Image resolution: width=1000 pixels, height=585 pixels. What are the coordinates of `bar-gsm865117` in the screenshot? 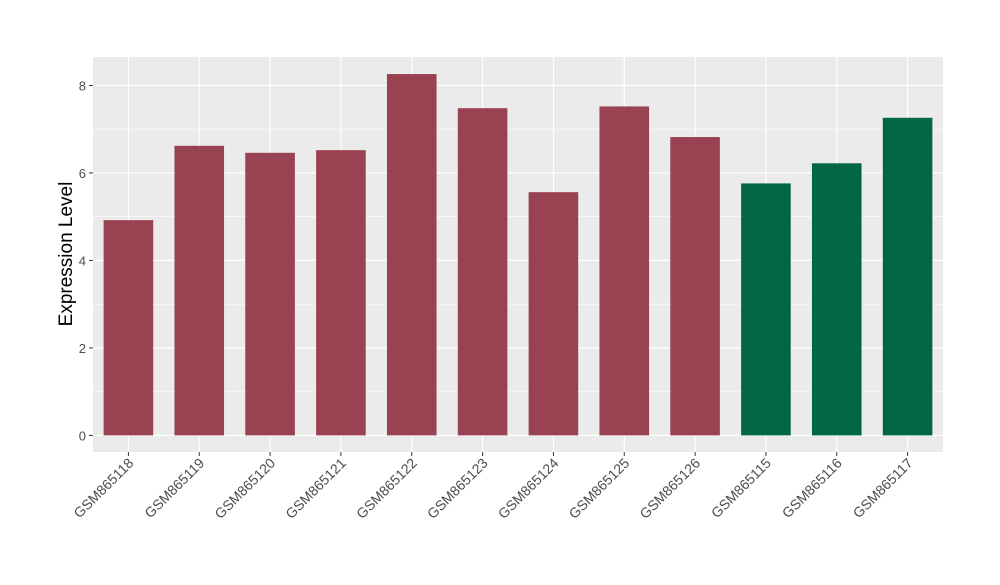 It's located at (907, 276).